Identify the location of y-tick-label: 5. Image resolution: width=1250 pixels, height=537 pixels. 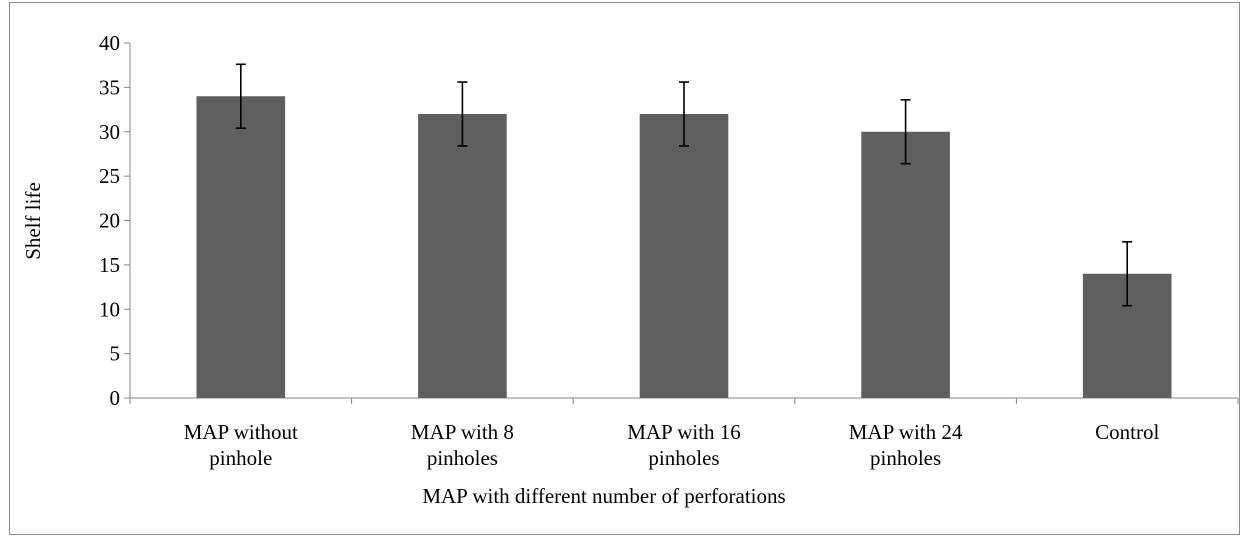
(115, 354).